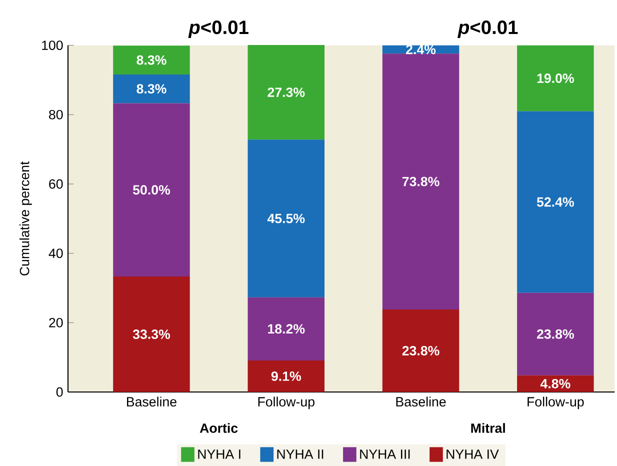  What do you see at coordinates (472, 454) in the screenshot?
I see `legend-label: NYHA IV` at bounding box center [472, 454].